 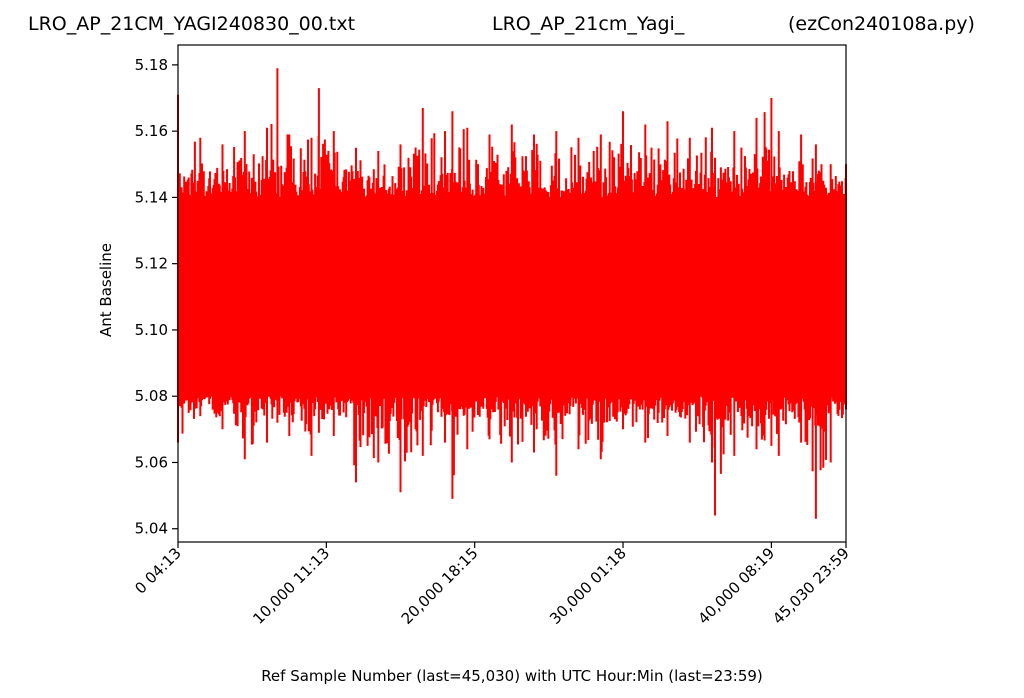 What do you see at coordinates (106, 290) in the screenshot?
I see `y-axis-label: Ant Baseline` at bounding box center [106, 290].